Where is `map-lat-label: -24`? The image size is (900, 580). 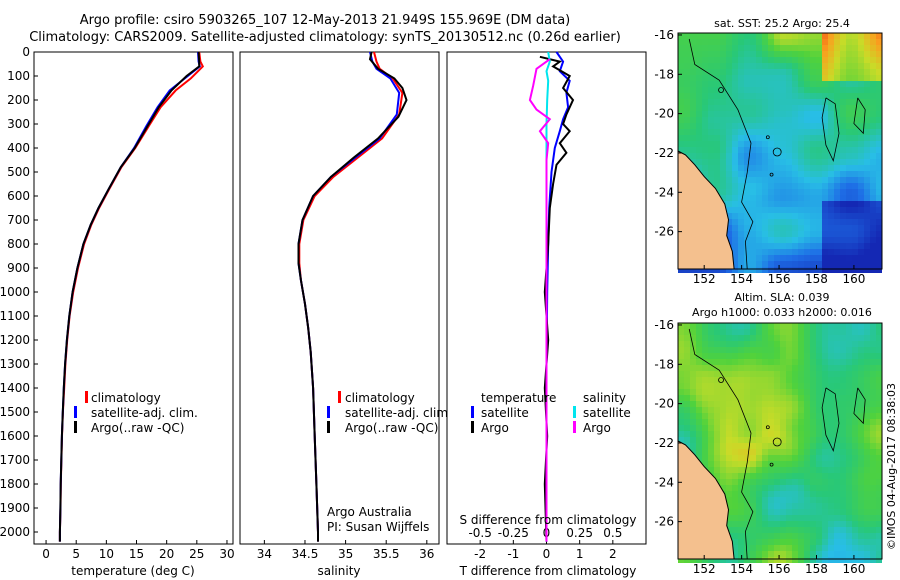
map-lat-label: -24 is located at coordinates (664, 192).